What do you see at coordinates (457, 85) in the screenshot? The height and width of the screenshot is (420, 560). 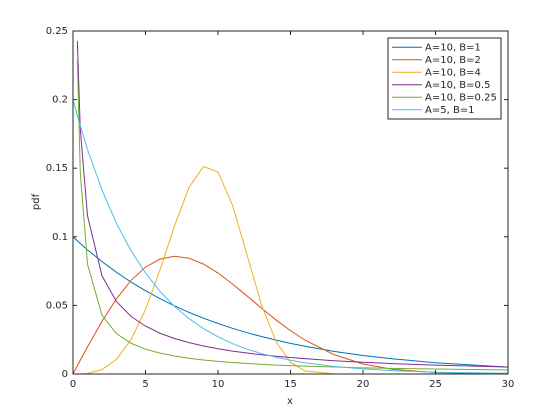 I see `legend-label: A=10, B=0.5` at bounding box center [457, 85].